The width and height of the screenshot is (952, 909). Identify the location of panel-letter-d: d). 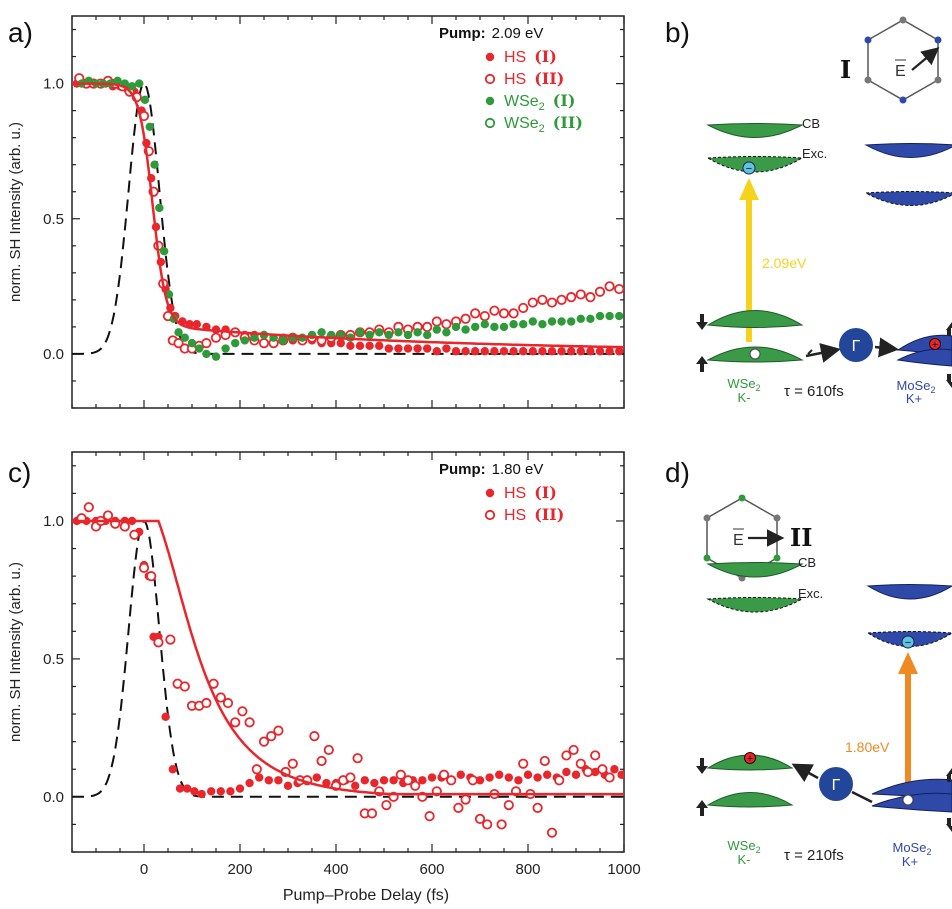
(677, 472).